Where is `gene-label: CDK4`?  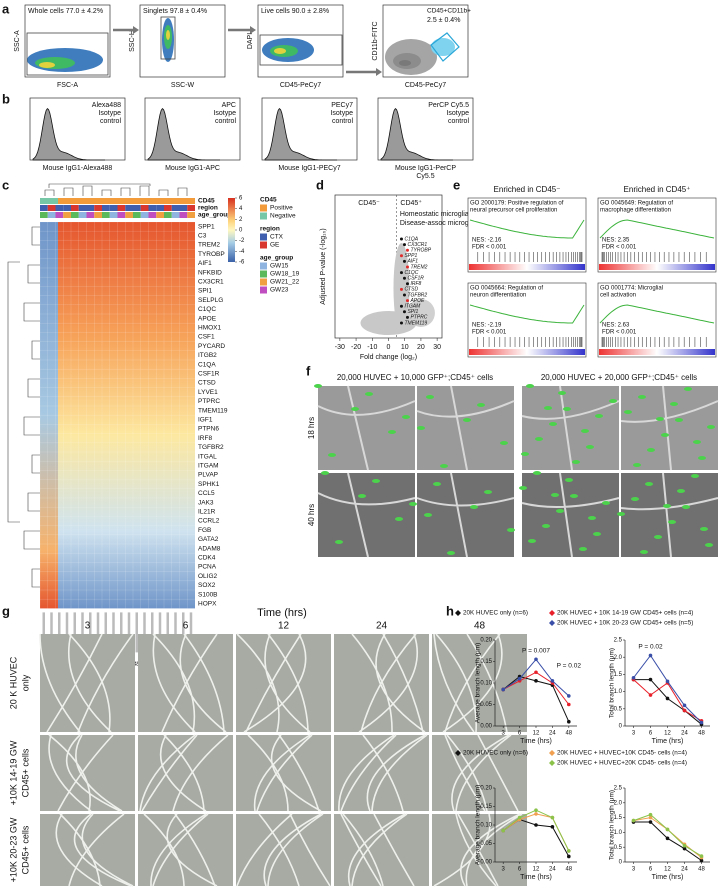 gene-label: CDK4 is located at coordinates (207, 558).